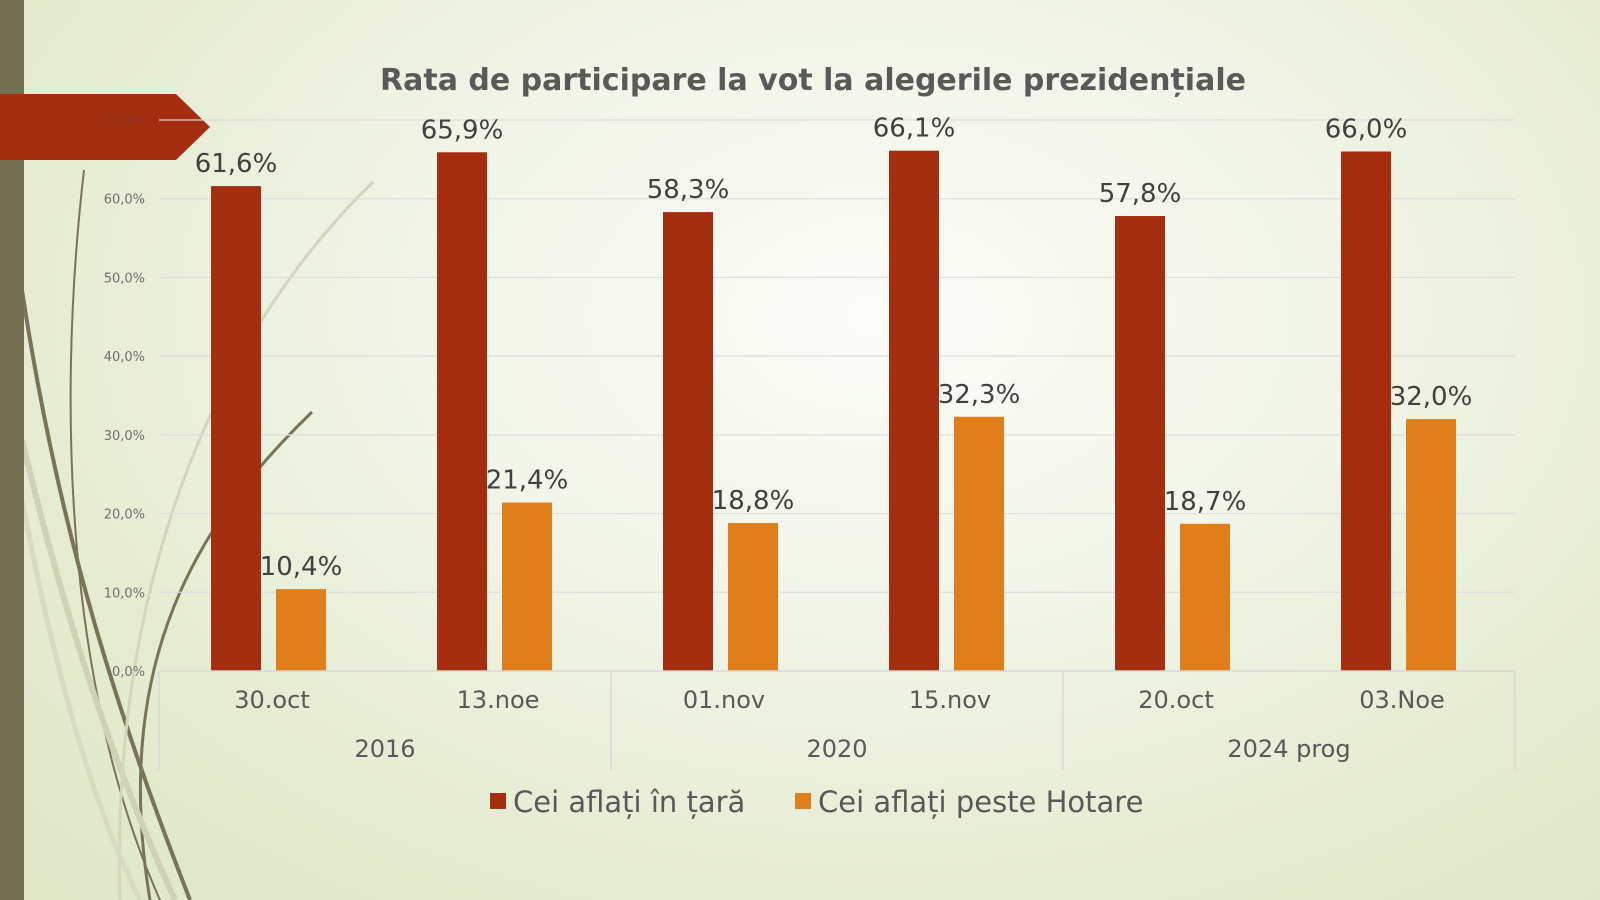  I want to click on data-label-abroad: 18,8%, so click(753, 501).